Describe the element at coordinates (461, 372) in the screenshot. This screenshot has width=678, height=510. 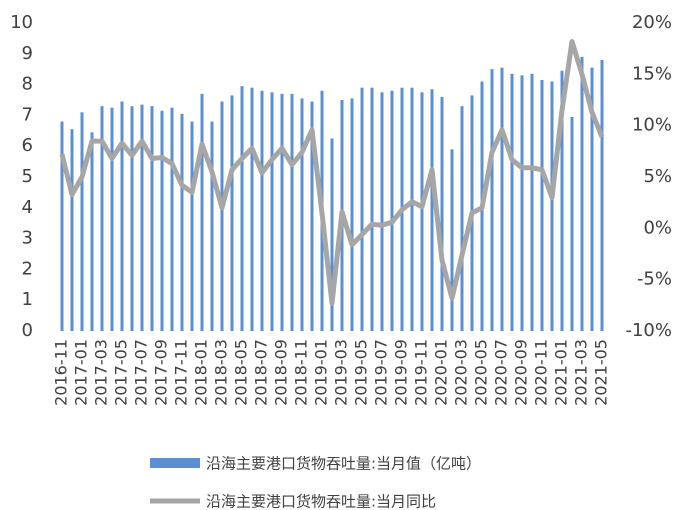
I see `x-tick-label: 2020-03` at that location.